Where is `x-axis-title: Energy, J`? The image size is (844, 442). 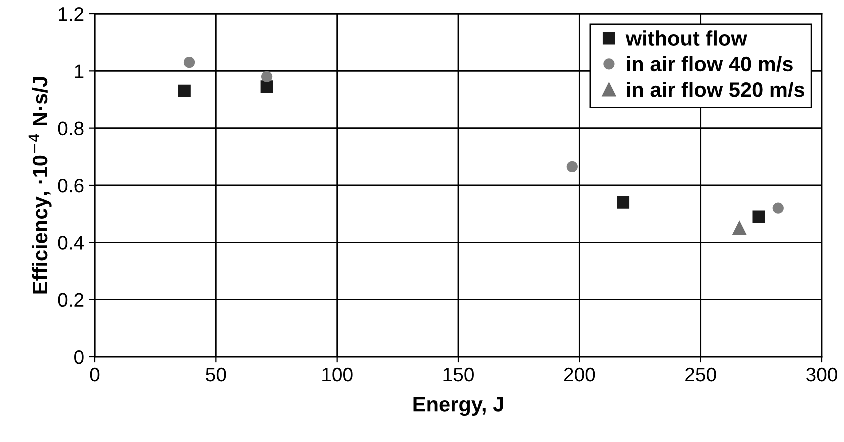
x-axis-title: Energy, J is located at coordinates (459, 406).